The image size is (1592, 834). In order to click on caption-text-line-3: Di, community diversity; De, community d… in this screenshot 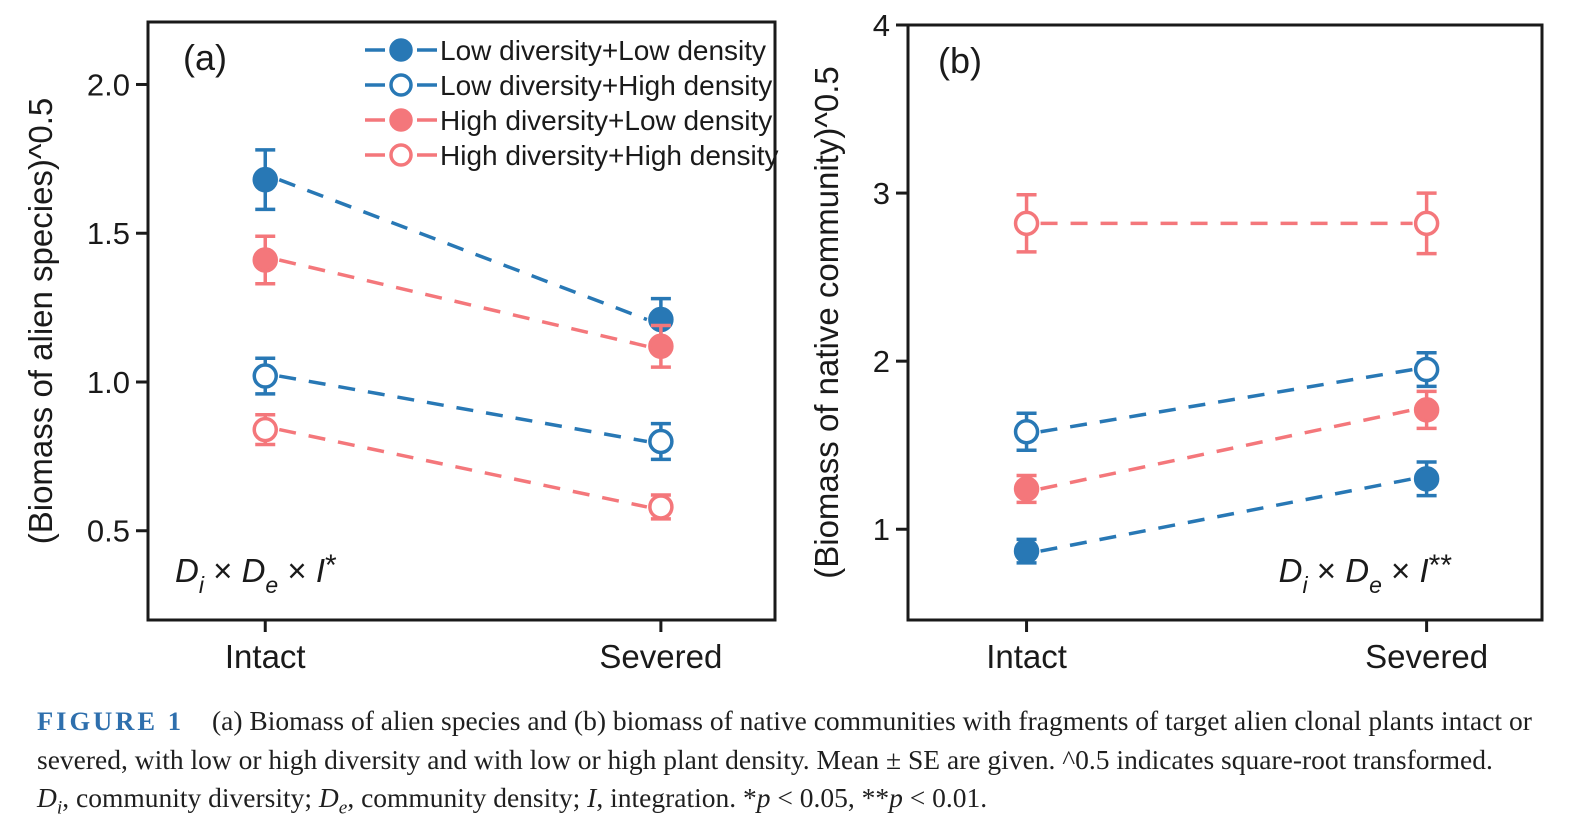, I will do `click(512, 800)`.